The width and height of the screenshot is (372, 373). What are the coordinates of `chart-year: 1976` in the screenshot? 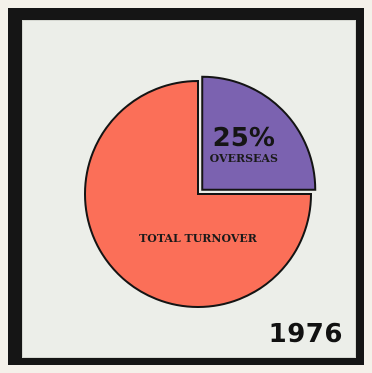 It's located at (305, 334).